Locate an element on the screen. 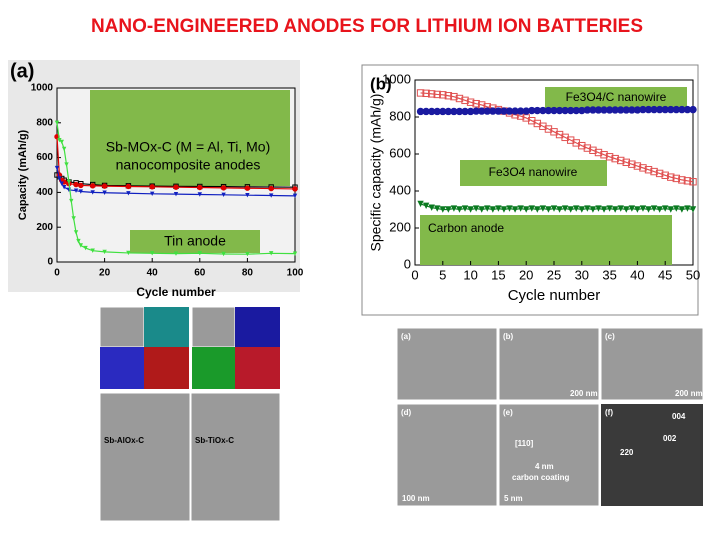  annotation: Carbon anode is located at coordinates (466, 228).